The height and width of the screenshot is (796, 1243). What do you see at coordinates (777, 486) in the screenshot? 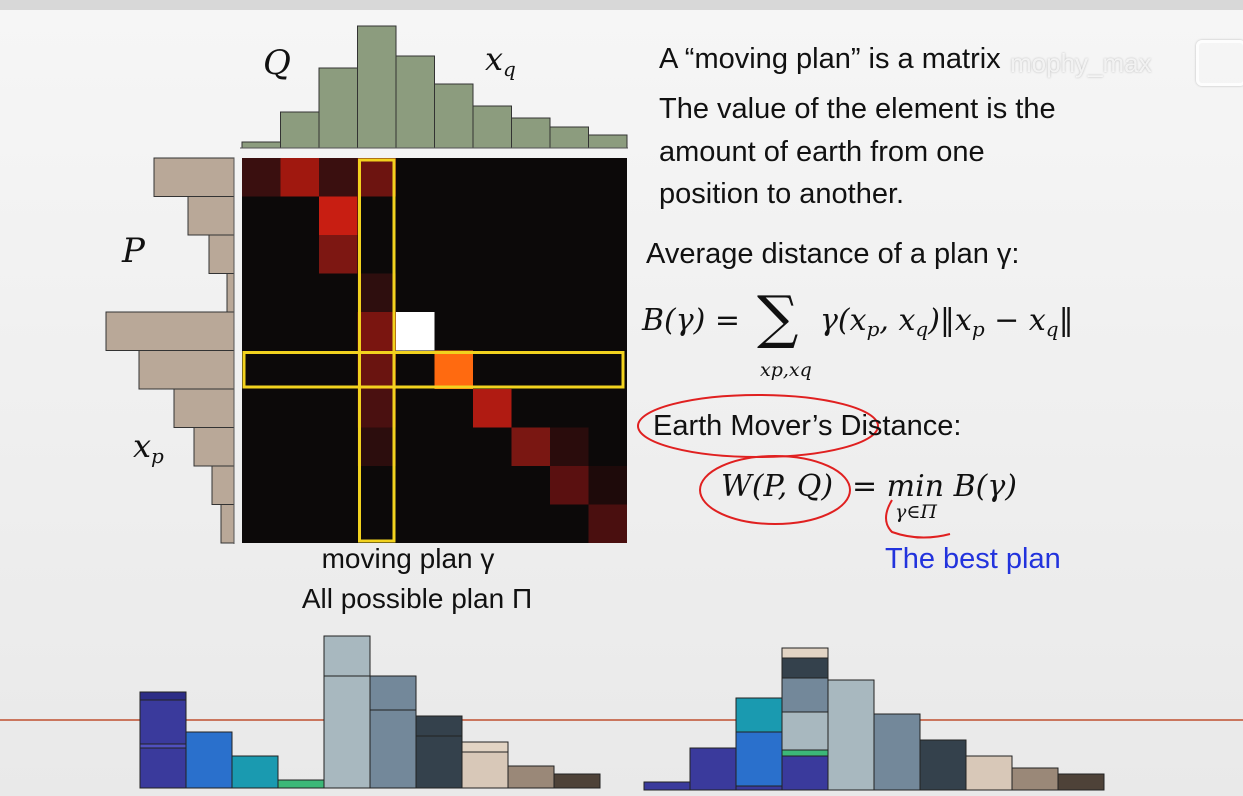
I see `w-lhs: W(P, Q)` at bounding box center [777, 486].